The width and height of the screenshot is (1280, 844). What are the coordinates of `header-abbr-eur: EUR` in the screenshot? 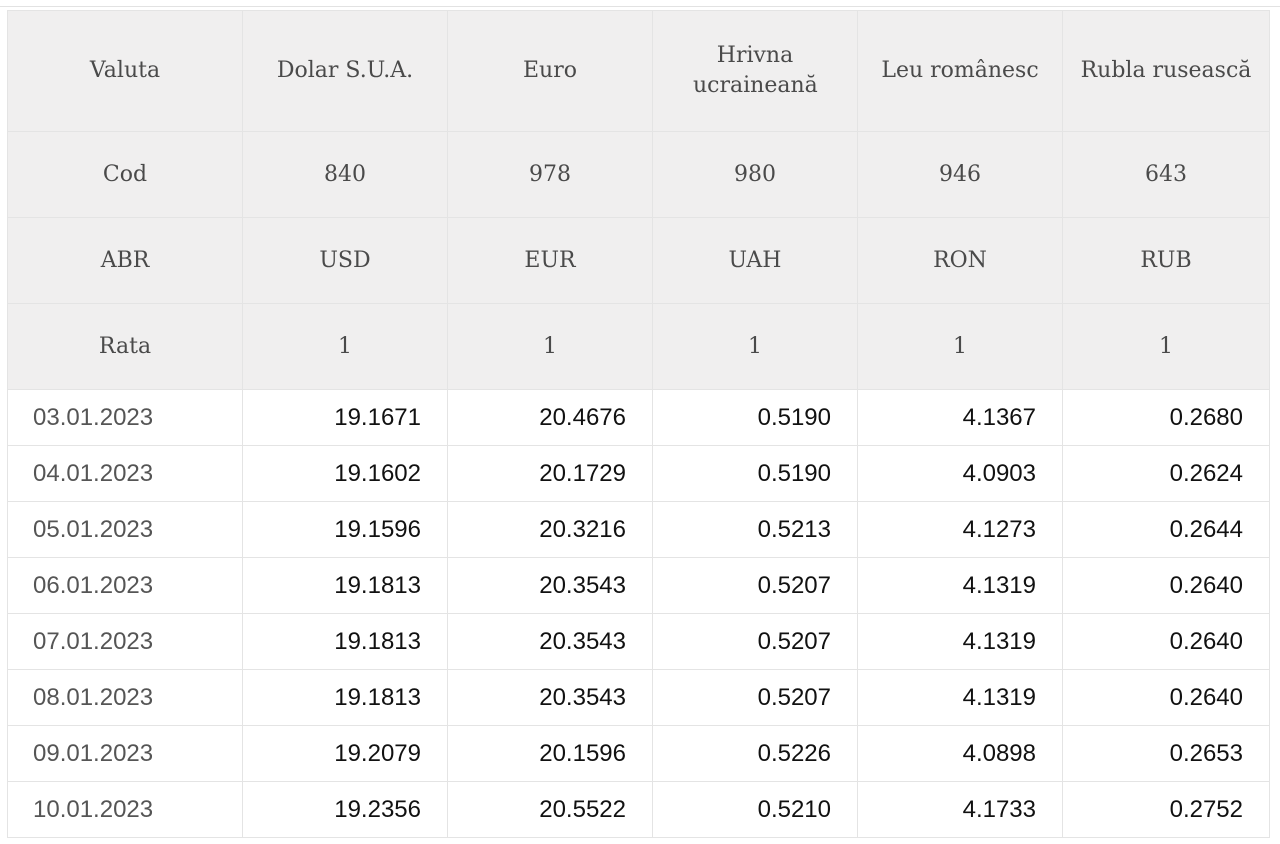 It's located at (550, 260).